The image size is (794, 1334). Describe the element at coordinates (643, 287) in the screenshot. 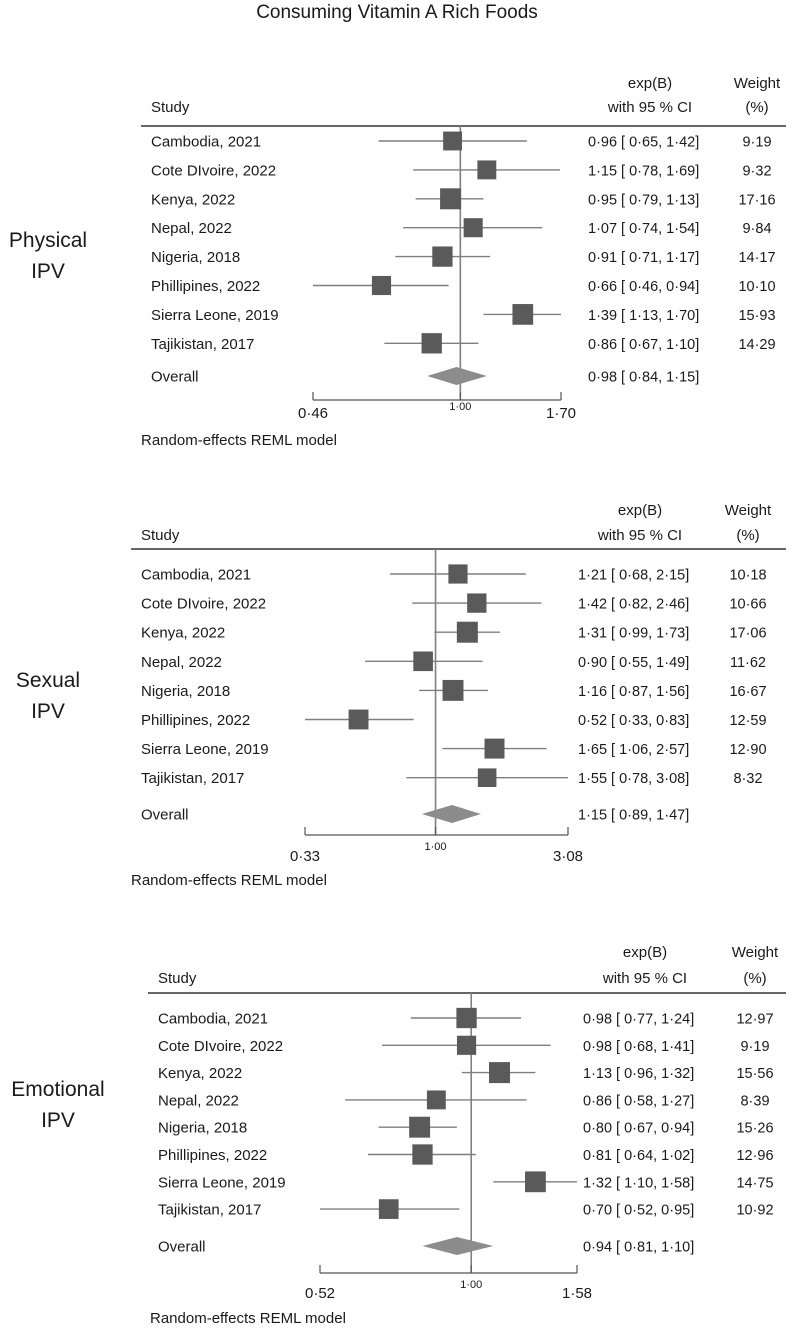

I see `estimate-ci-label: 0·66 [ 0·46, 0·94]` at that location.